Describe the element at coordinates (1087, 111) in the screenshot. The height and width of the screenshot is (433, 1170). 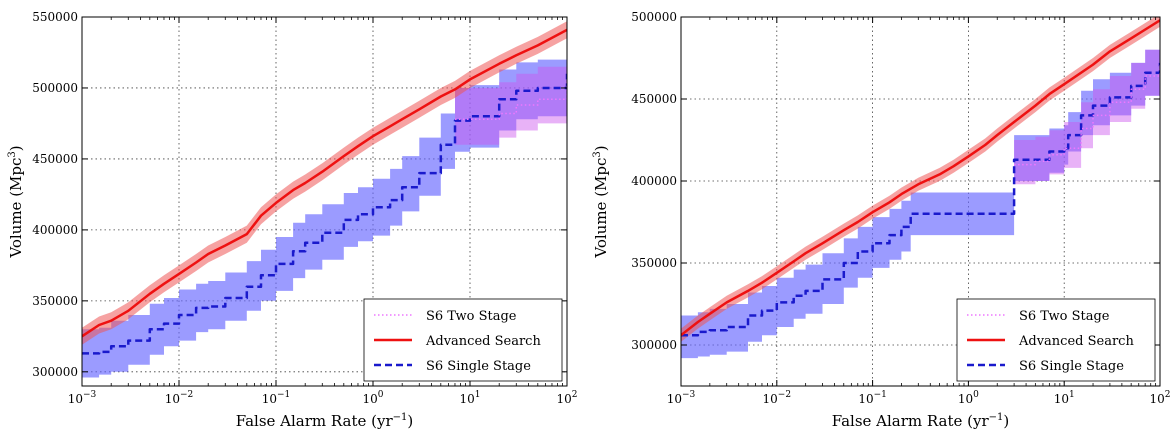
I see `band-s6-two-stage` at that location.